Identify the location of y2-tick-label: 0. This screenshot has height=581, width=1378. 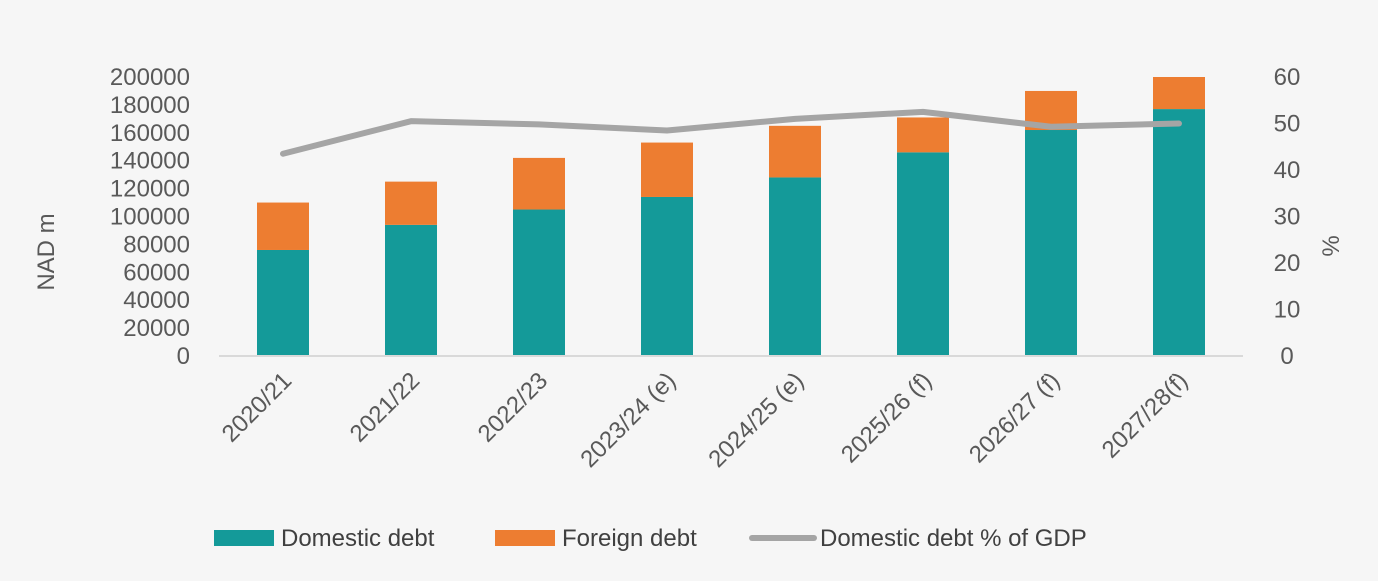
(1286, 356).